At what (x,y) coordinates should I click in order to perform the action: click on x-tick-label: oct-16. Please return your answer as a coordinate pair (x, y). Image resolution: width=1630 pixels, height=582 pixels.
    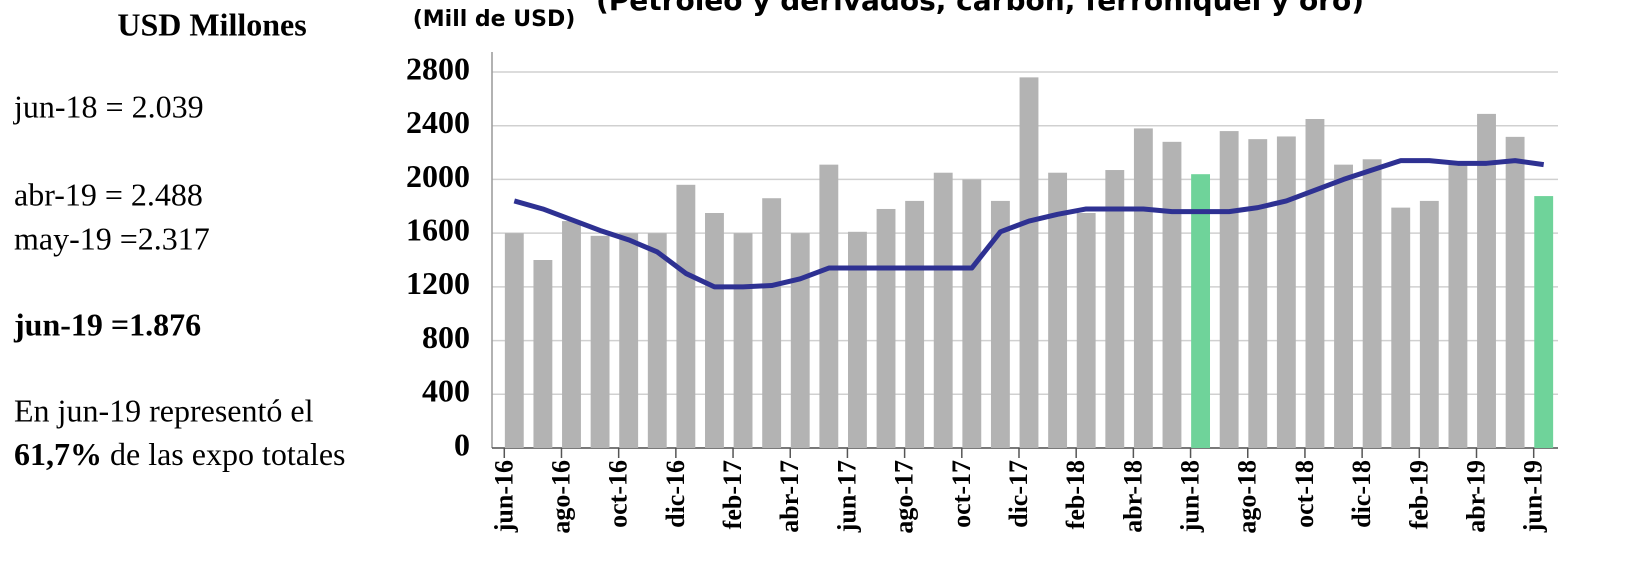
    Looking at the image, I should click on (618, 494).